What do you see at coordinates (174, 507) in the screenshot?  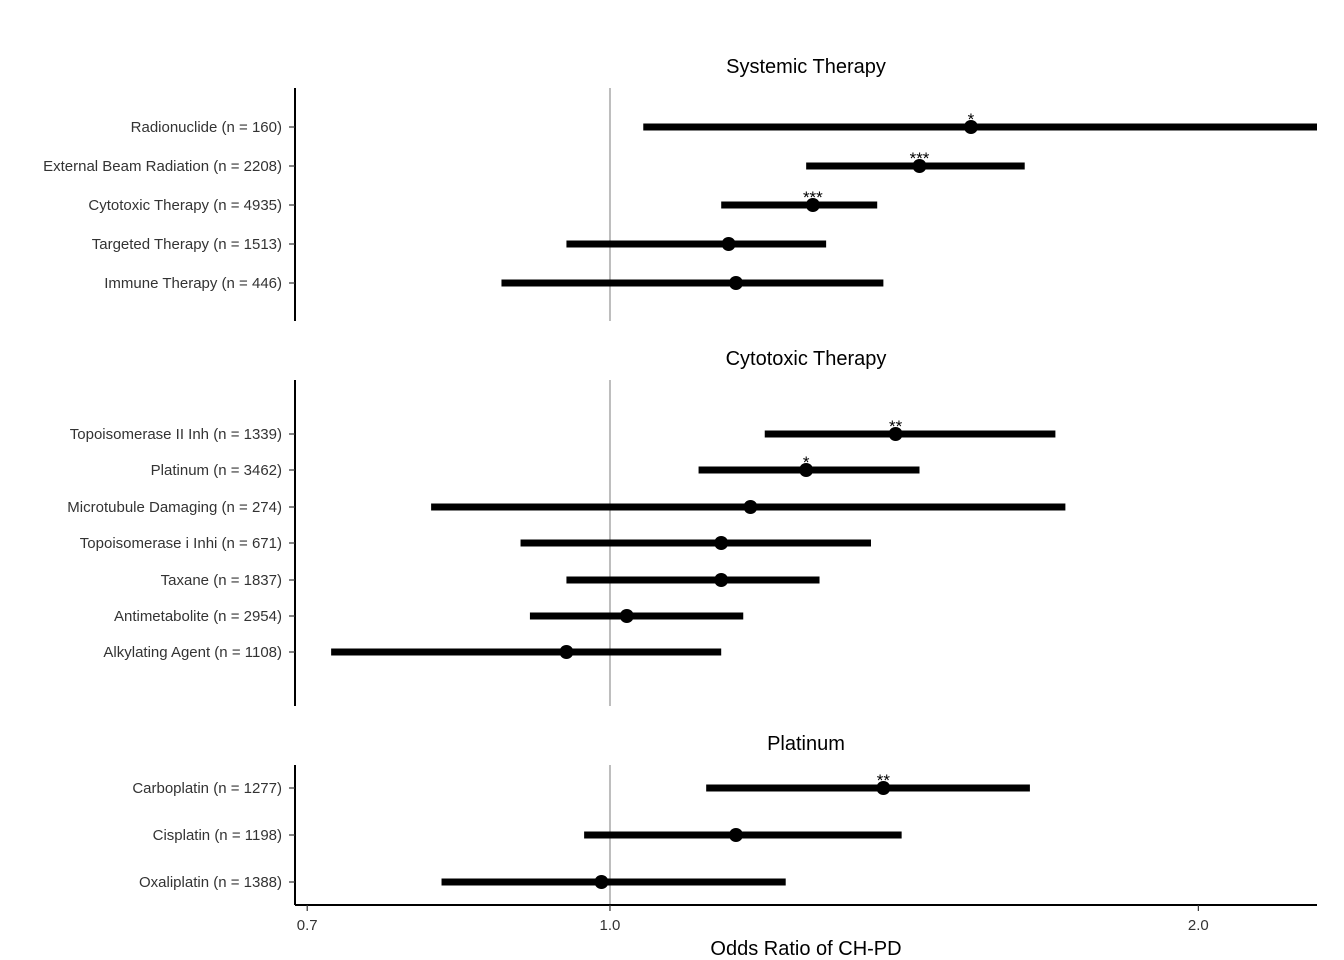 I see `row-label: Microtubule Damaging (n = 274)` at bounding box center [174, 507].